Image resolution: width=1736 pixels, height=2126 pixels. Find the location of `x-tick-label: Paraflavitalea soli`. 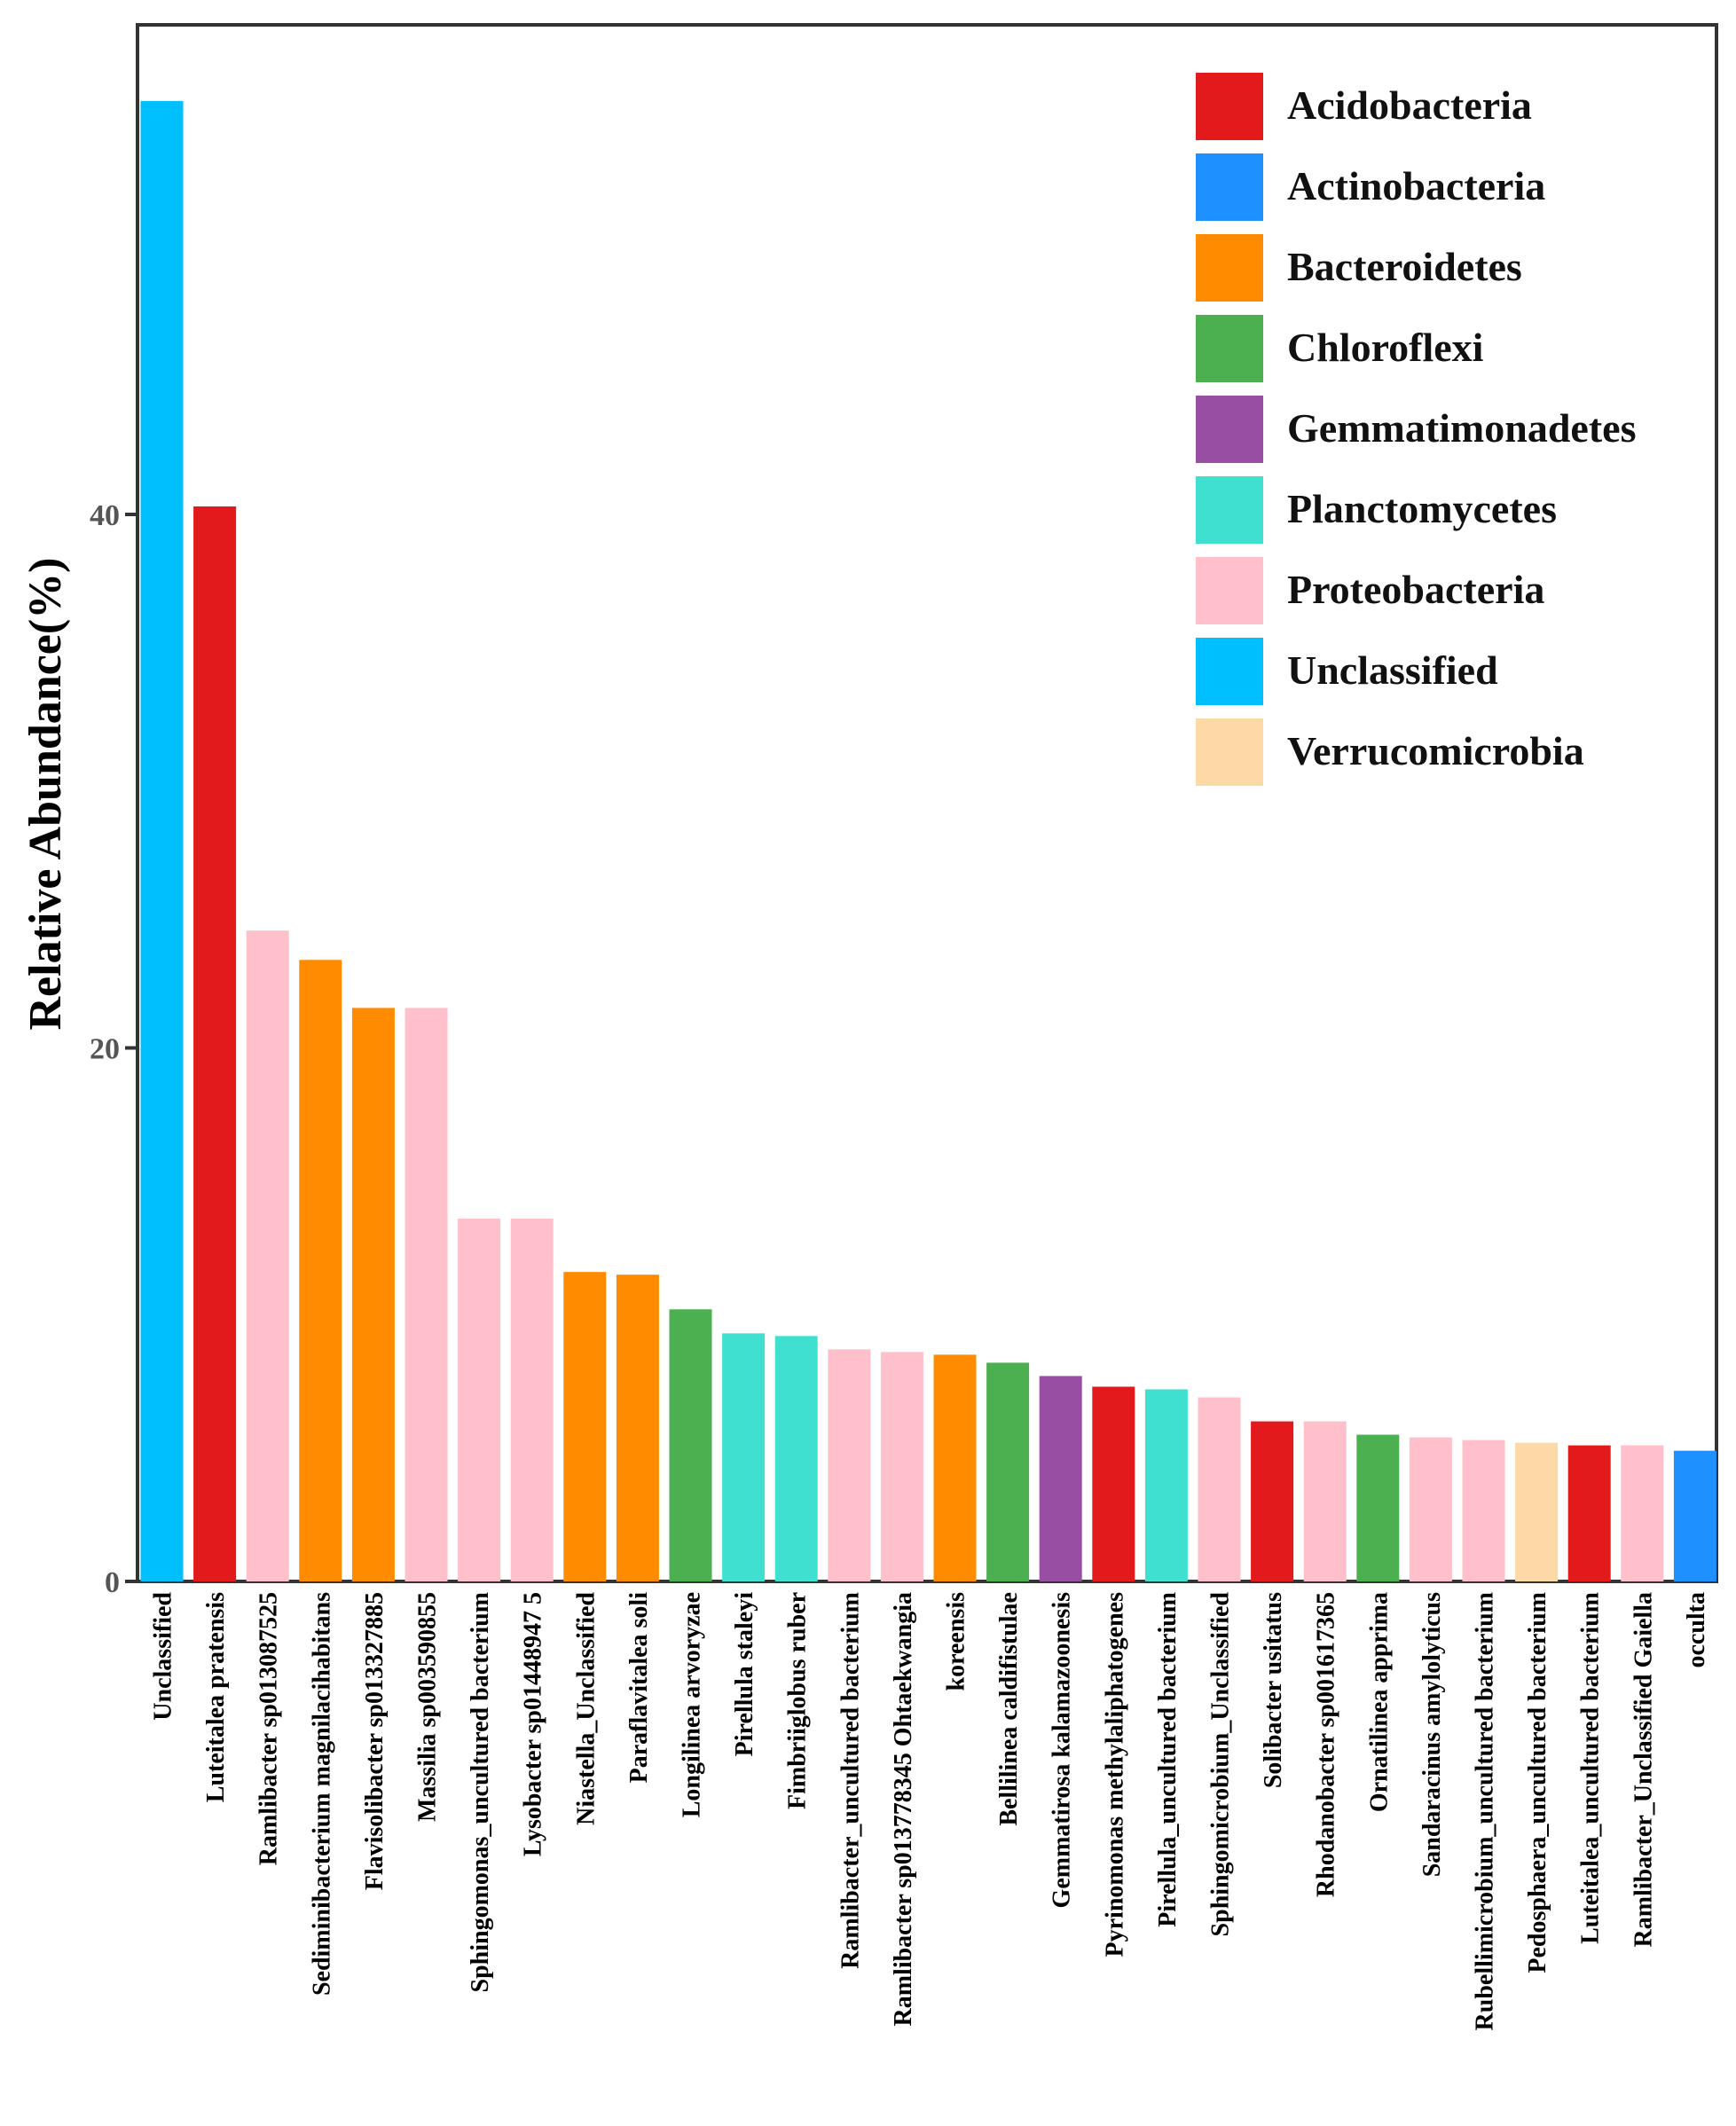

x-tick-label: Paraflavitalea soli is located at coordinates (639, 1688).